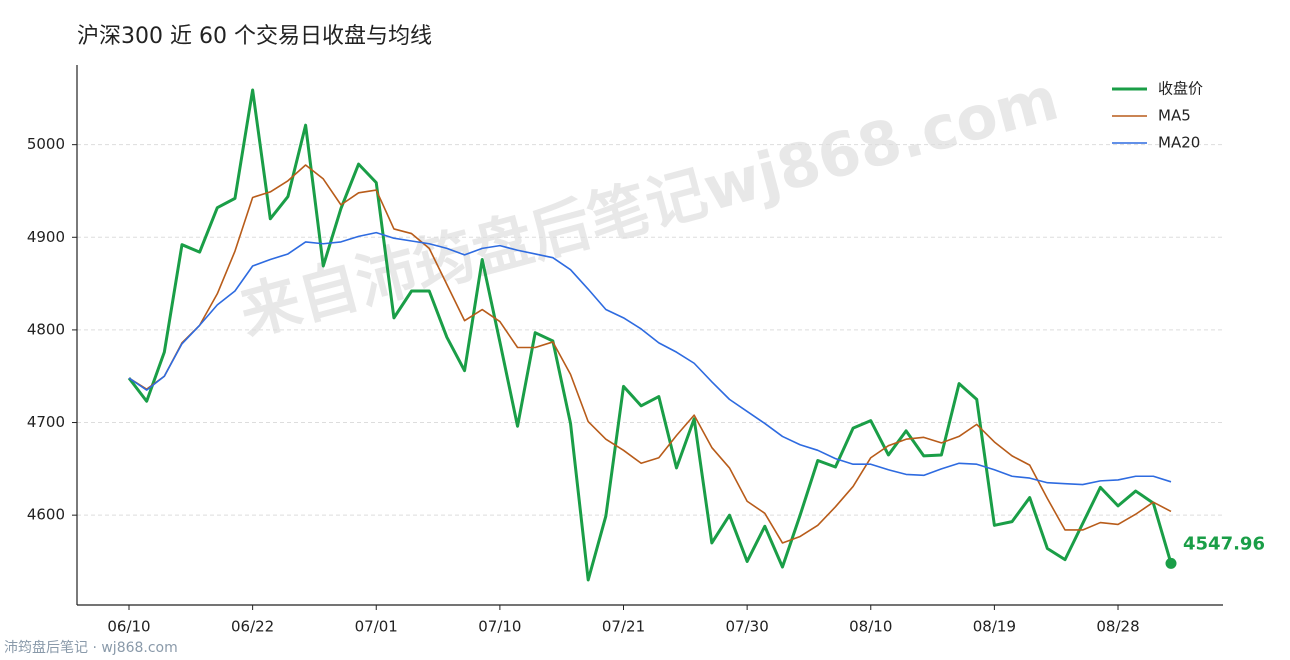  I want to click on y-tick-label: 5000, so click(46, 144).